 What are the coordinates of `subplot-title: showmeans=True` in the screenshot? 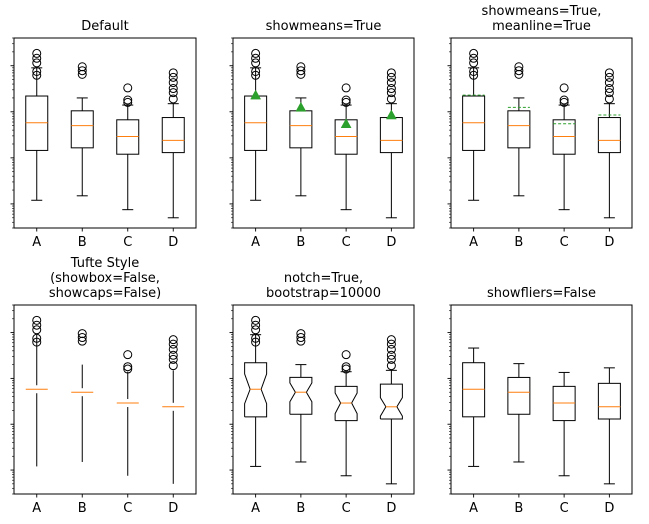 It's located at (324, 26).